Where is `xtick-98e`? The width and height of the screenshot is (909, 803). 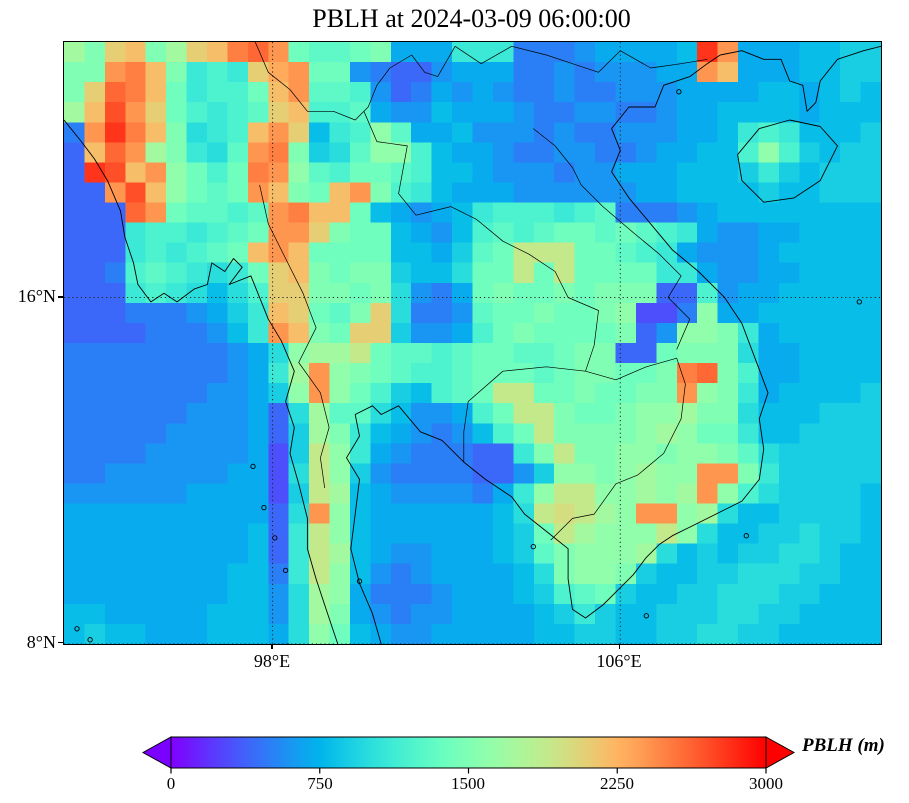
xtick-98e is located at coordinates (272, 646).